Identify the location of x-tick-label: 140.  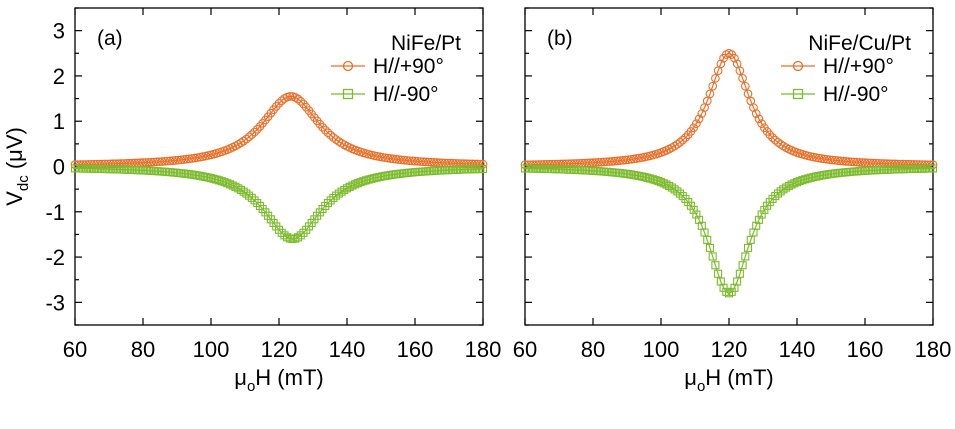
(797, 349).